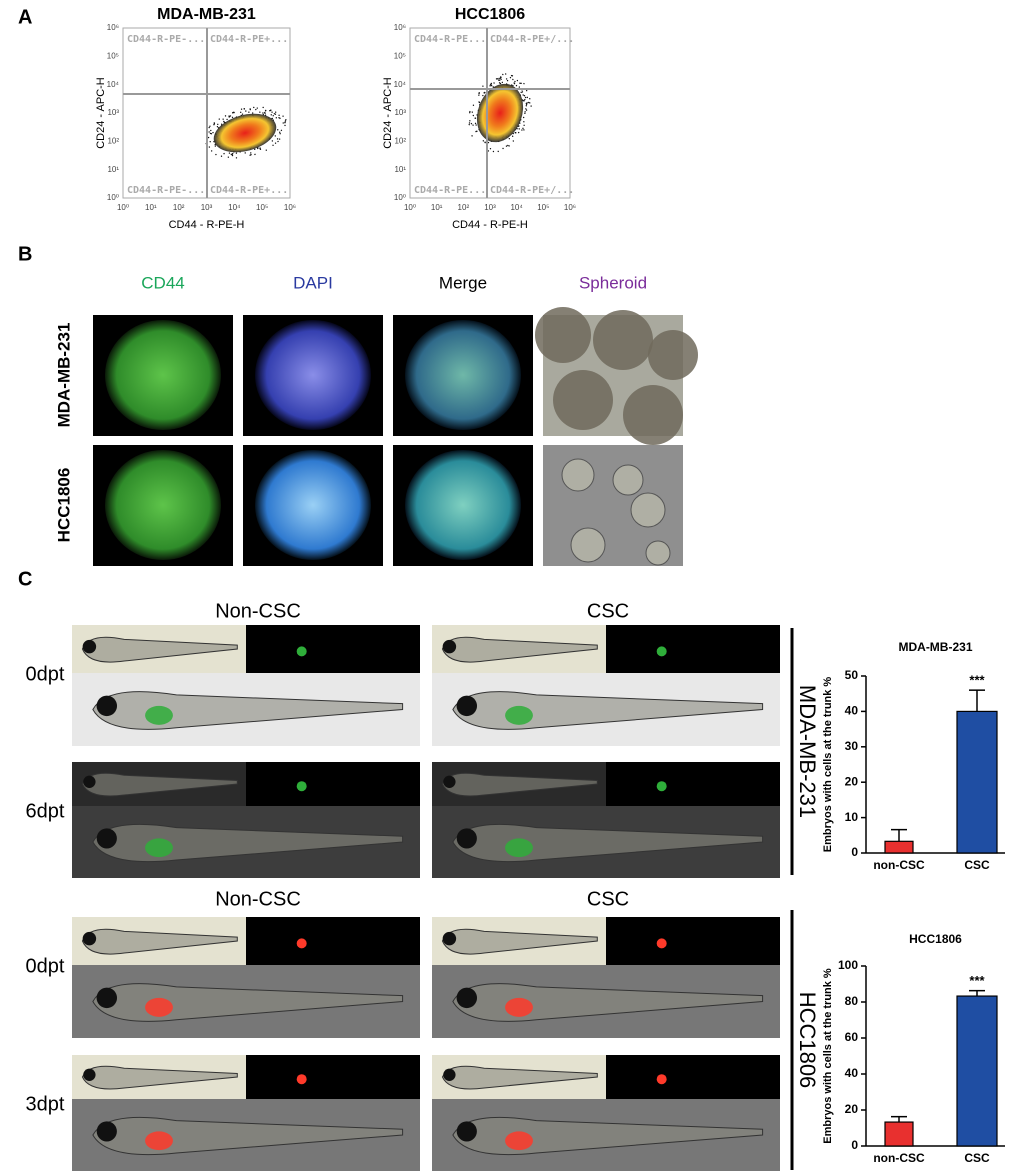 The image size is (1020, 1176). What do you see at coordinates (113, 140) in the screenshot?
I see `y-tick-label: 10²` at bounding box center [113, 140].